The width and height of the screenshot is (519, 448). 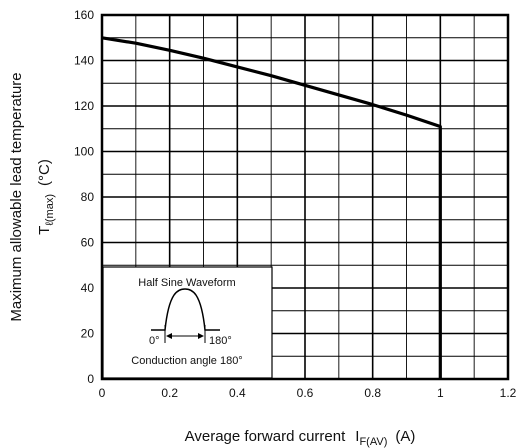 I want to click on y-tick-label: 80, so click(x=88, y=197).